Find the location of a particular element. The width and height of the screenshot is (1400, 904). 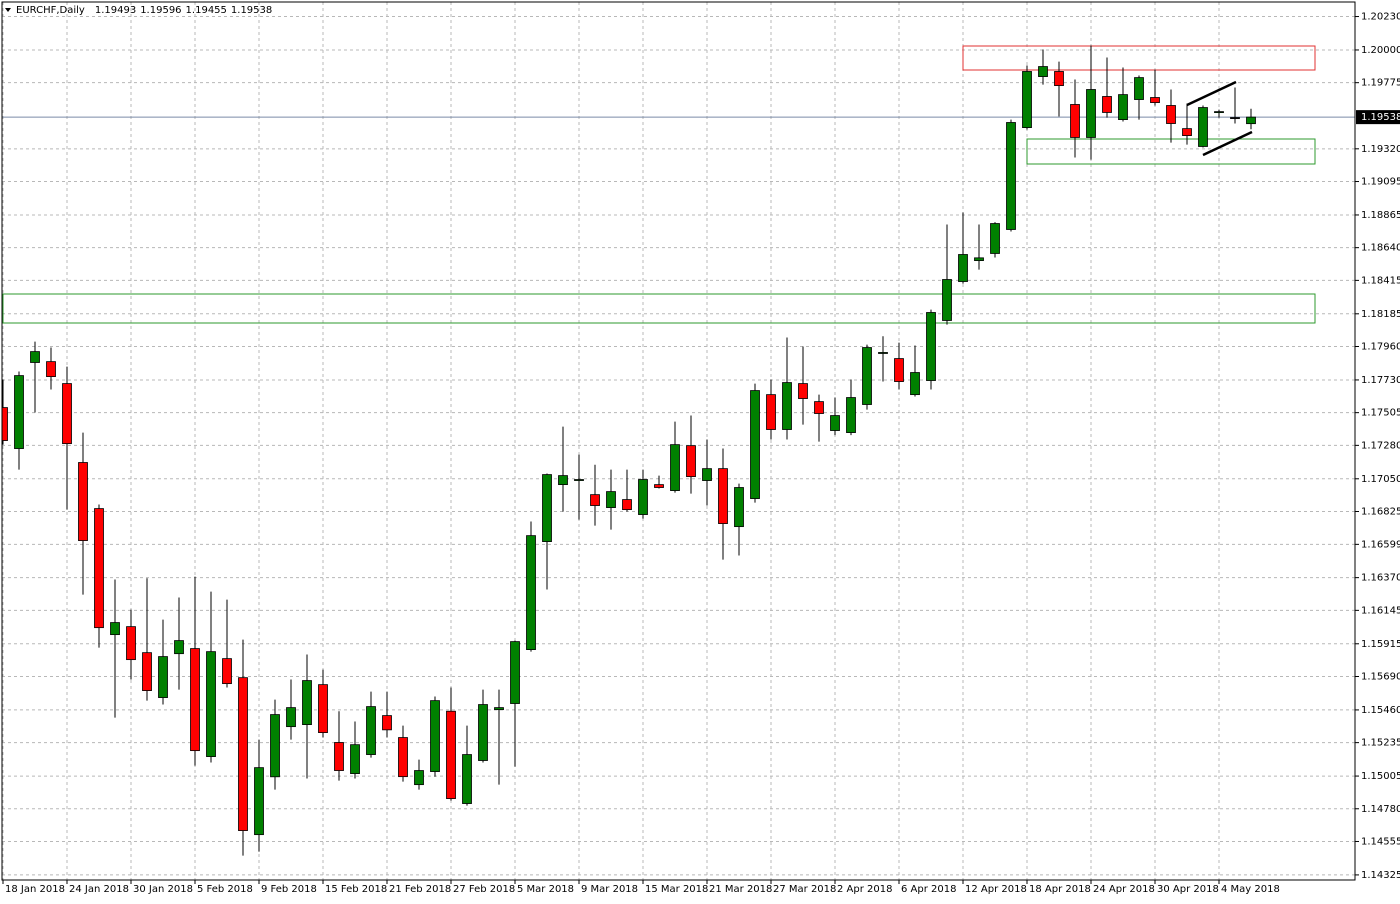

x-tick-label: 15 Mar 2018 is located at coordinates (676, 889).